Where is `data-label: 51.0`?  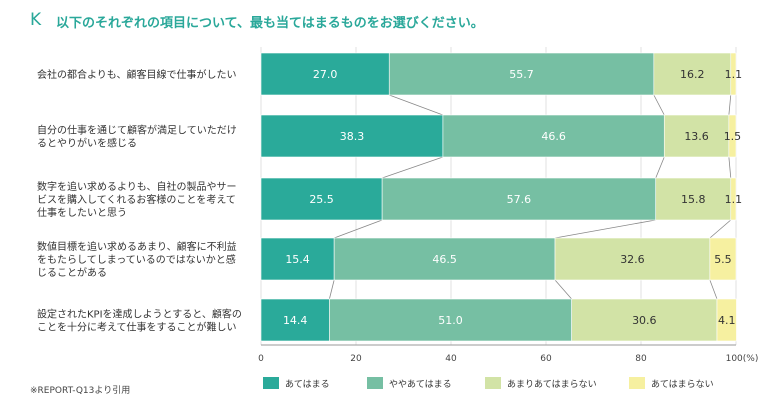
data-label: 51.0 is located at coordinates (450, 320).